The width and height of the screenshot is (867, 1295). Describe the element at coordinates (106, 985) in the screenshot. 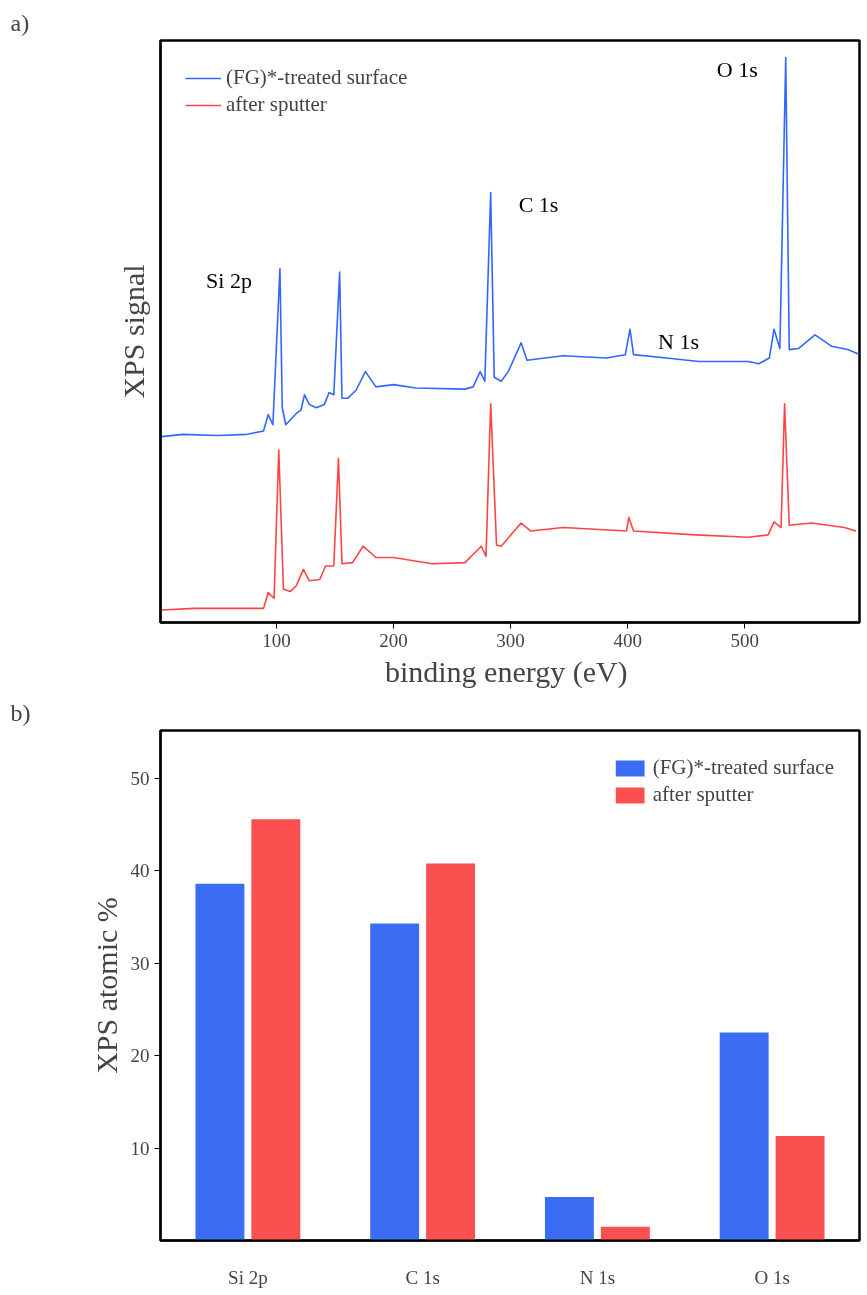

I see `y-axis-title: XPS atomic %` at that location.